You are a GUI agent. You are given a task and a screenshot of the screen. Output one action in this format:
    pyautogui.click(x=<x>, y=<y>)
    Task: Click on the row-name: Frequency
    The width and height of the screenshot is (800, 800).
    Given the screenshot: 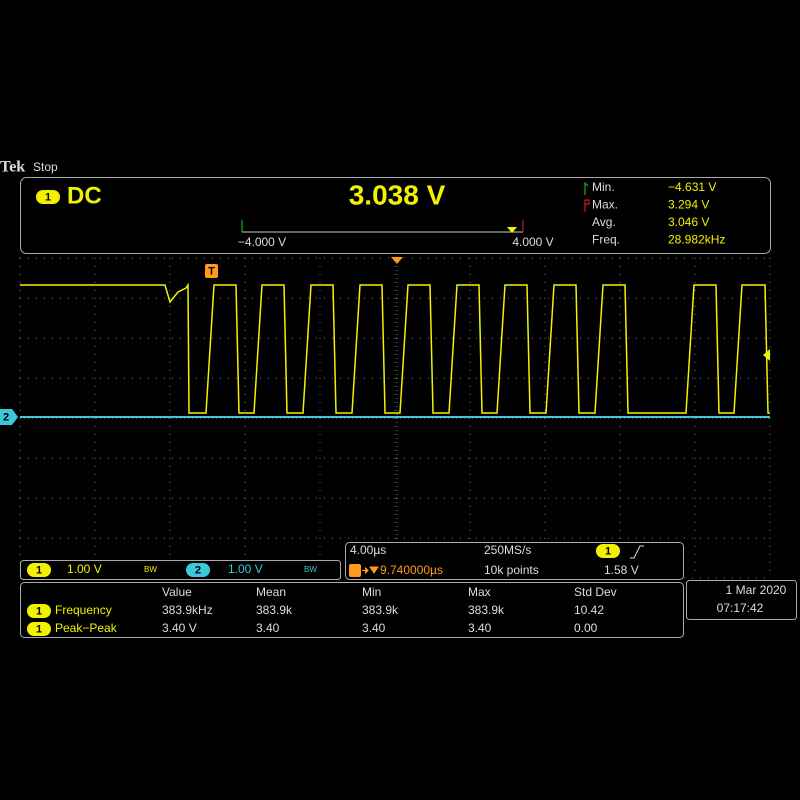 What is the action you would take?
    pyautogui.click(x=83, y=610)
    